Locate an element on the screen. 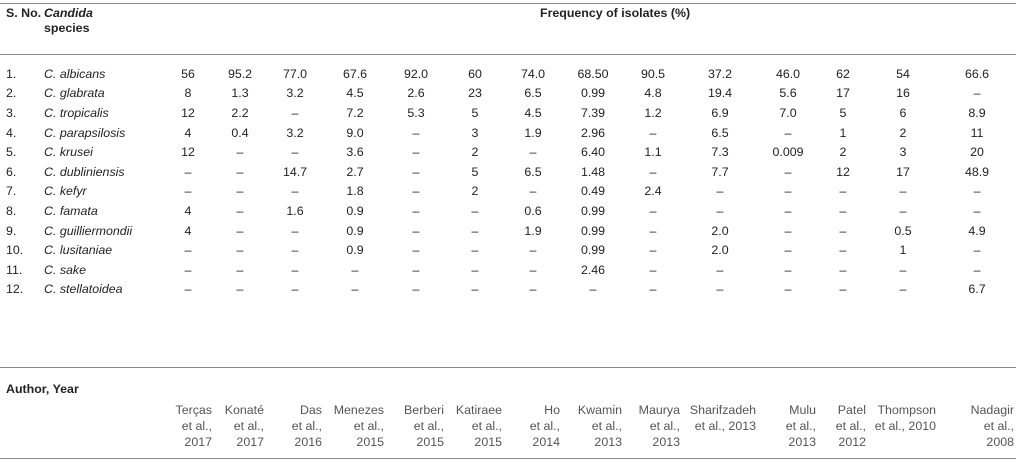  species-name: C. sake is located at coordinates (65, 269).